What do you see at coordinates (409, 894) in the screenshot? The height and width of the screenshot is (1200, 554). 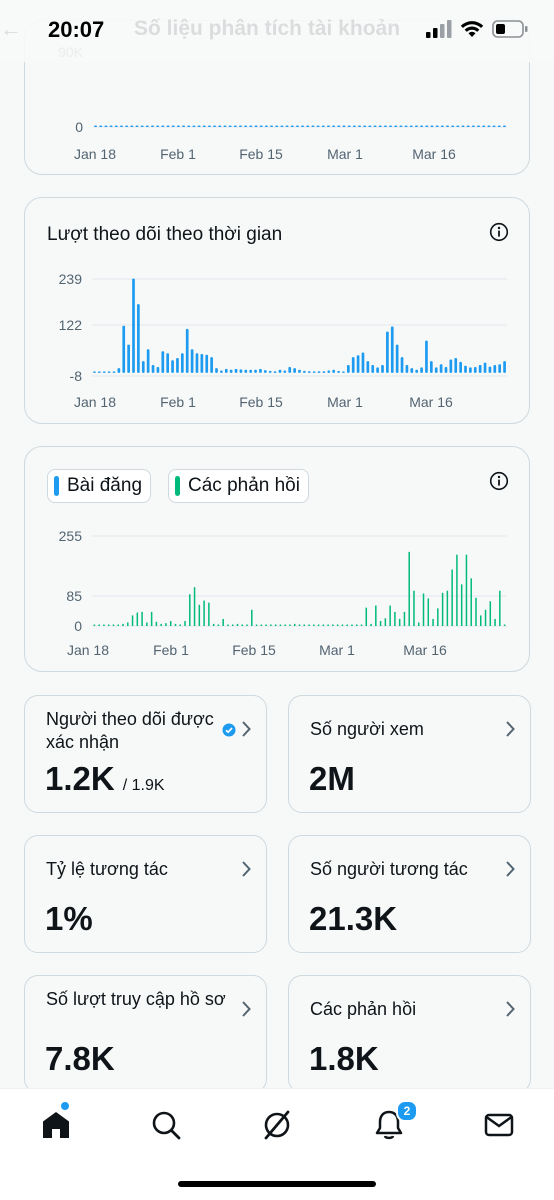 I see `stat-engaged-users: Số người tương tác 21.3K` at bounding box center [409, 894].